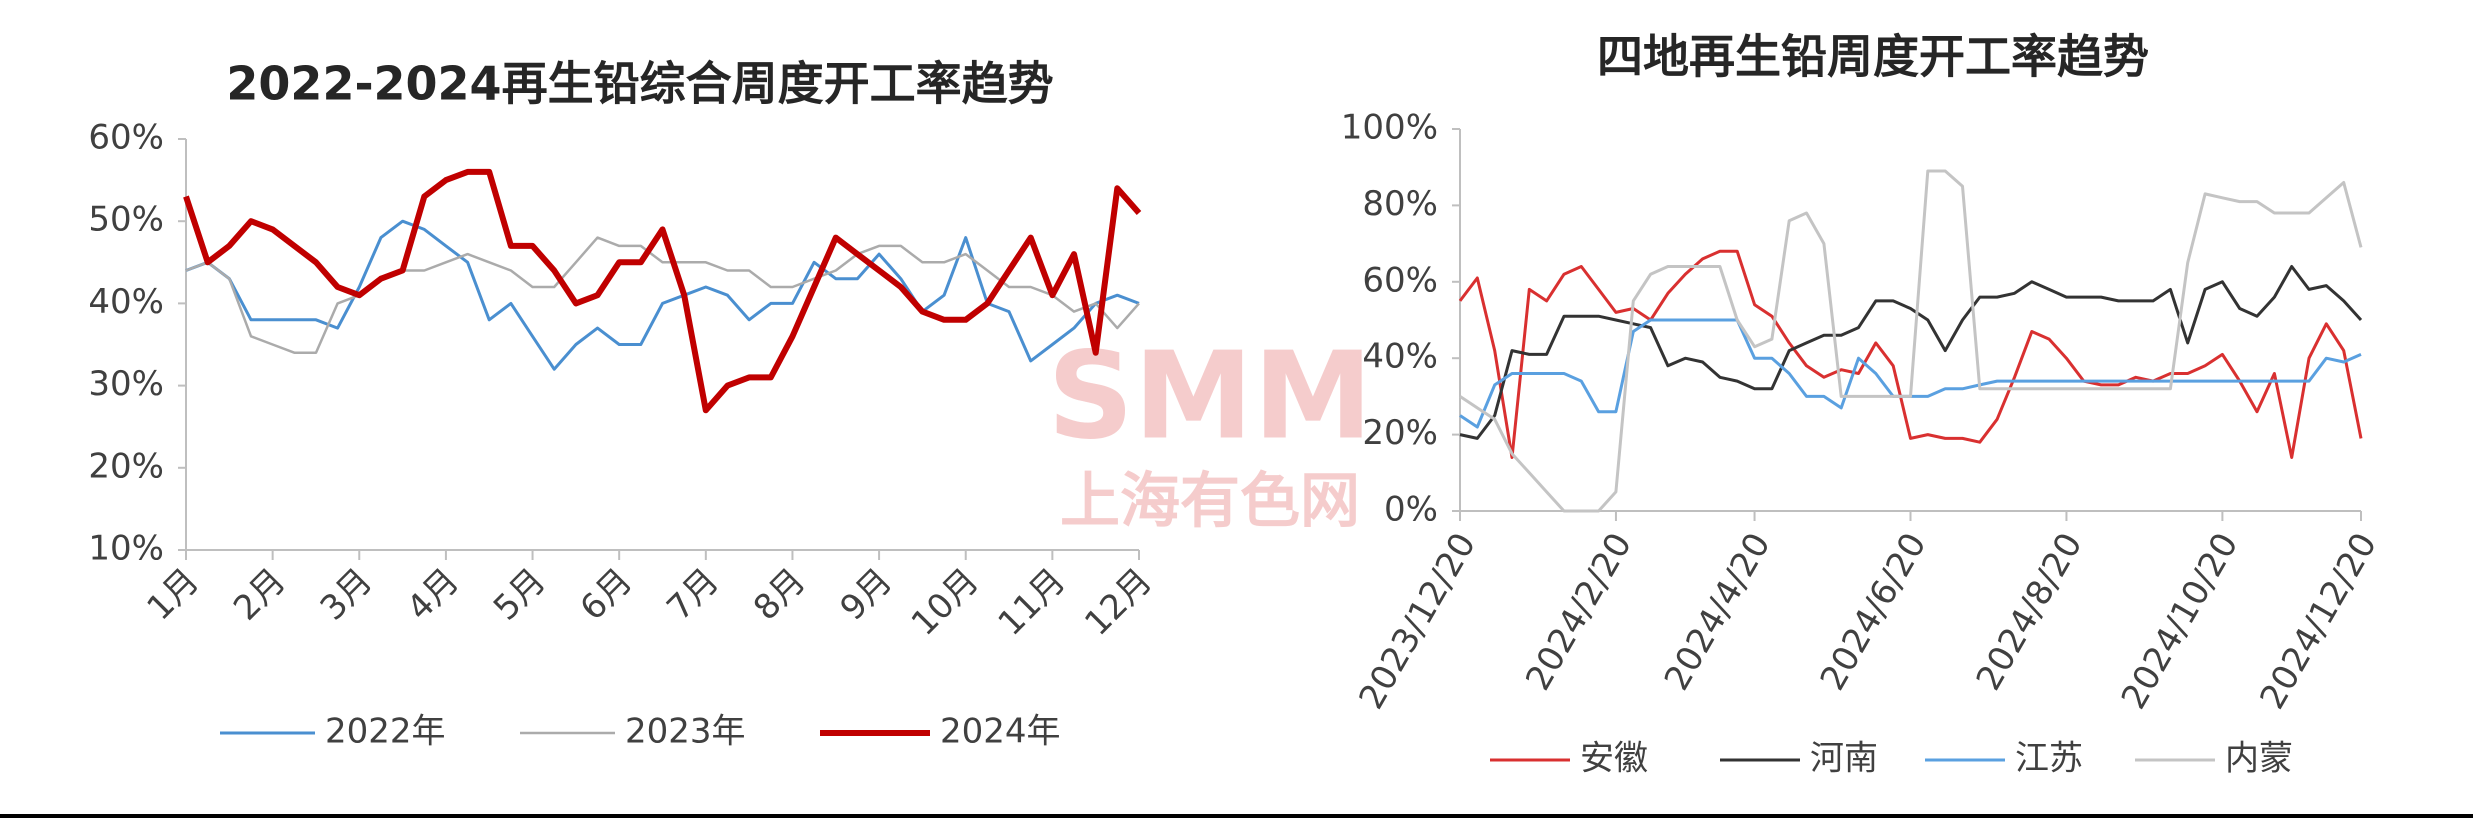 The width and height of the screenshot is (2473, 824). I want to click on legend-label: 河南, so click(1844, 759).